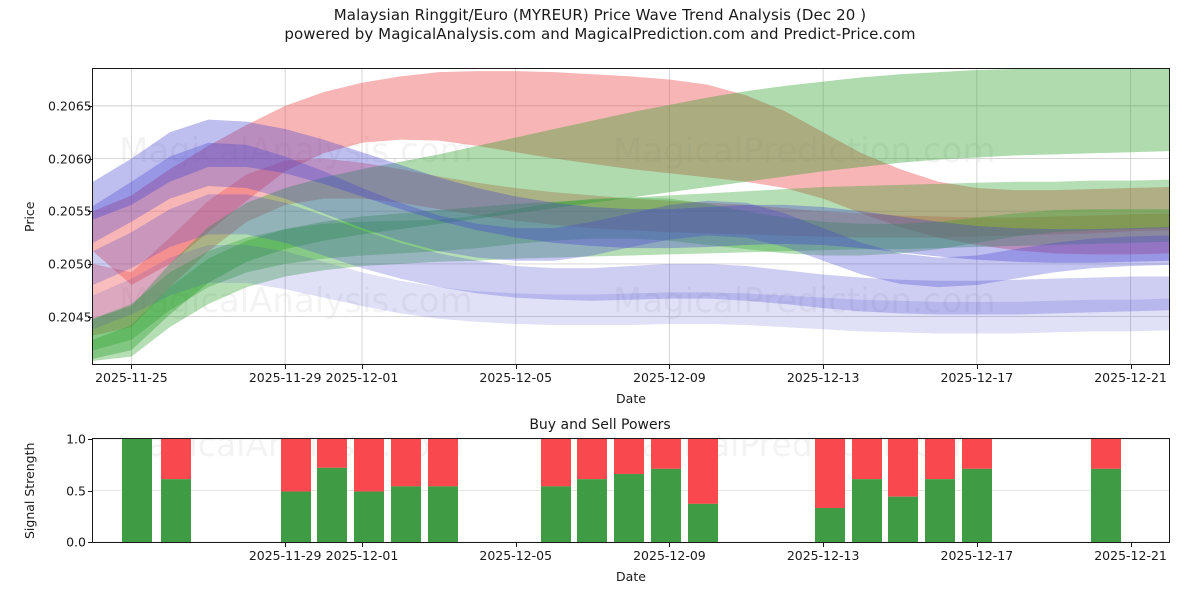  What do you see at coordinates (285, 377) in the screenshot?
I see `price-x-tick-label: 2025-11-29` at bounding box center [285, 377].